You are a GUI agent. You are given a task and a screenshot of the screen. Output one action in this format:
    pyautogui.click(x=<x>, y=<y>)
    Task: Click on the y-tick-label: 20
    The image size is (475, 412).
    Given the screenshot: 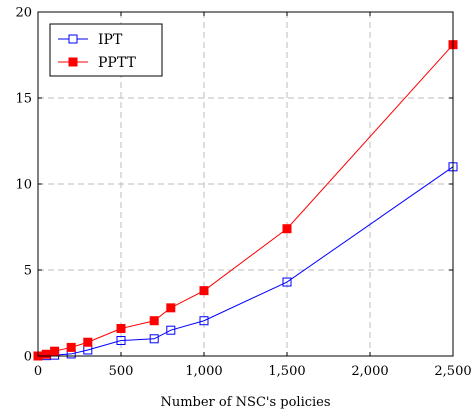 What is the action you would take?
    pyautogui.click(x=23, y=13)
    